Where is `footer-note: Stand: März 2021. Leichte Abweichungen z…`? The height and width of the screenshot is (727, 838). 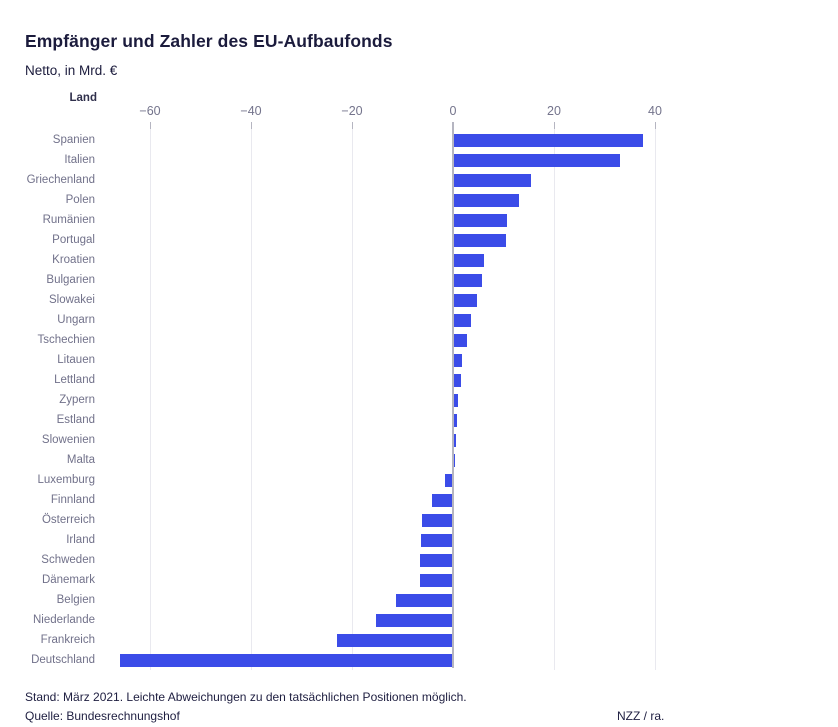
footer-note: Stand: März 2021. Leichte Abweichungen z… is located at coordinates (246, 697).